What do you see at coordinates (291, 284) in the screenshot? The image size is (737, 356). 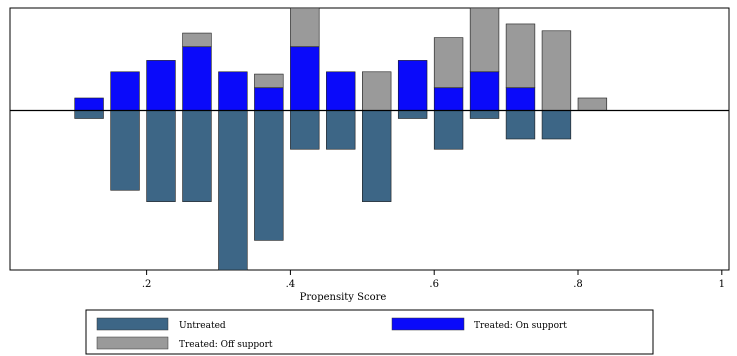 I see `x-tick-label-1: .4` at bounding box center [291, 284].